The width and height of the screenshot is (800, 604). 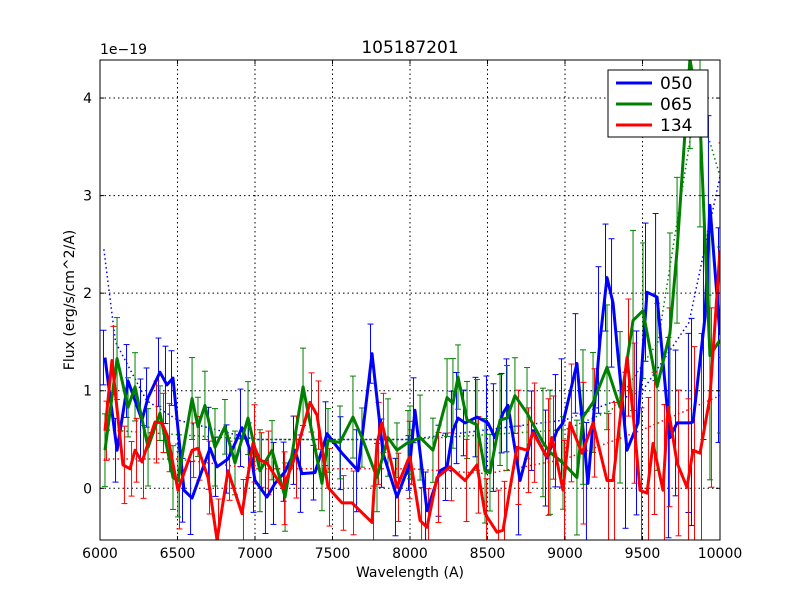 I want to click on x-tick-label: 9500, so click(x=643, y=554).